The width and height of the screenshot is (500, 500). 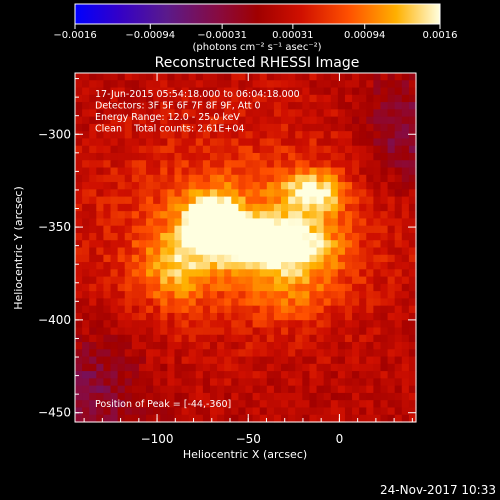 What do you see at coordinates (167, 117) in the screenshot?
I see `annotation-line: Energy Range: 12.0 - 25.0 keV` at bounding box center [167, 117].